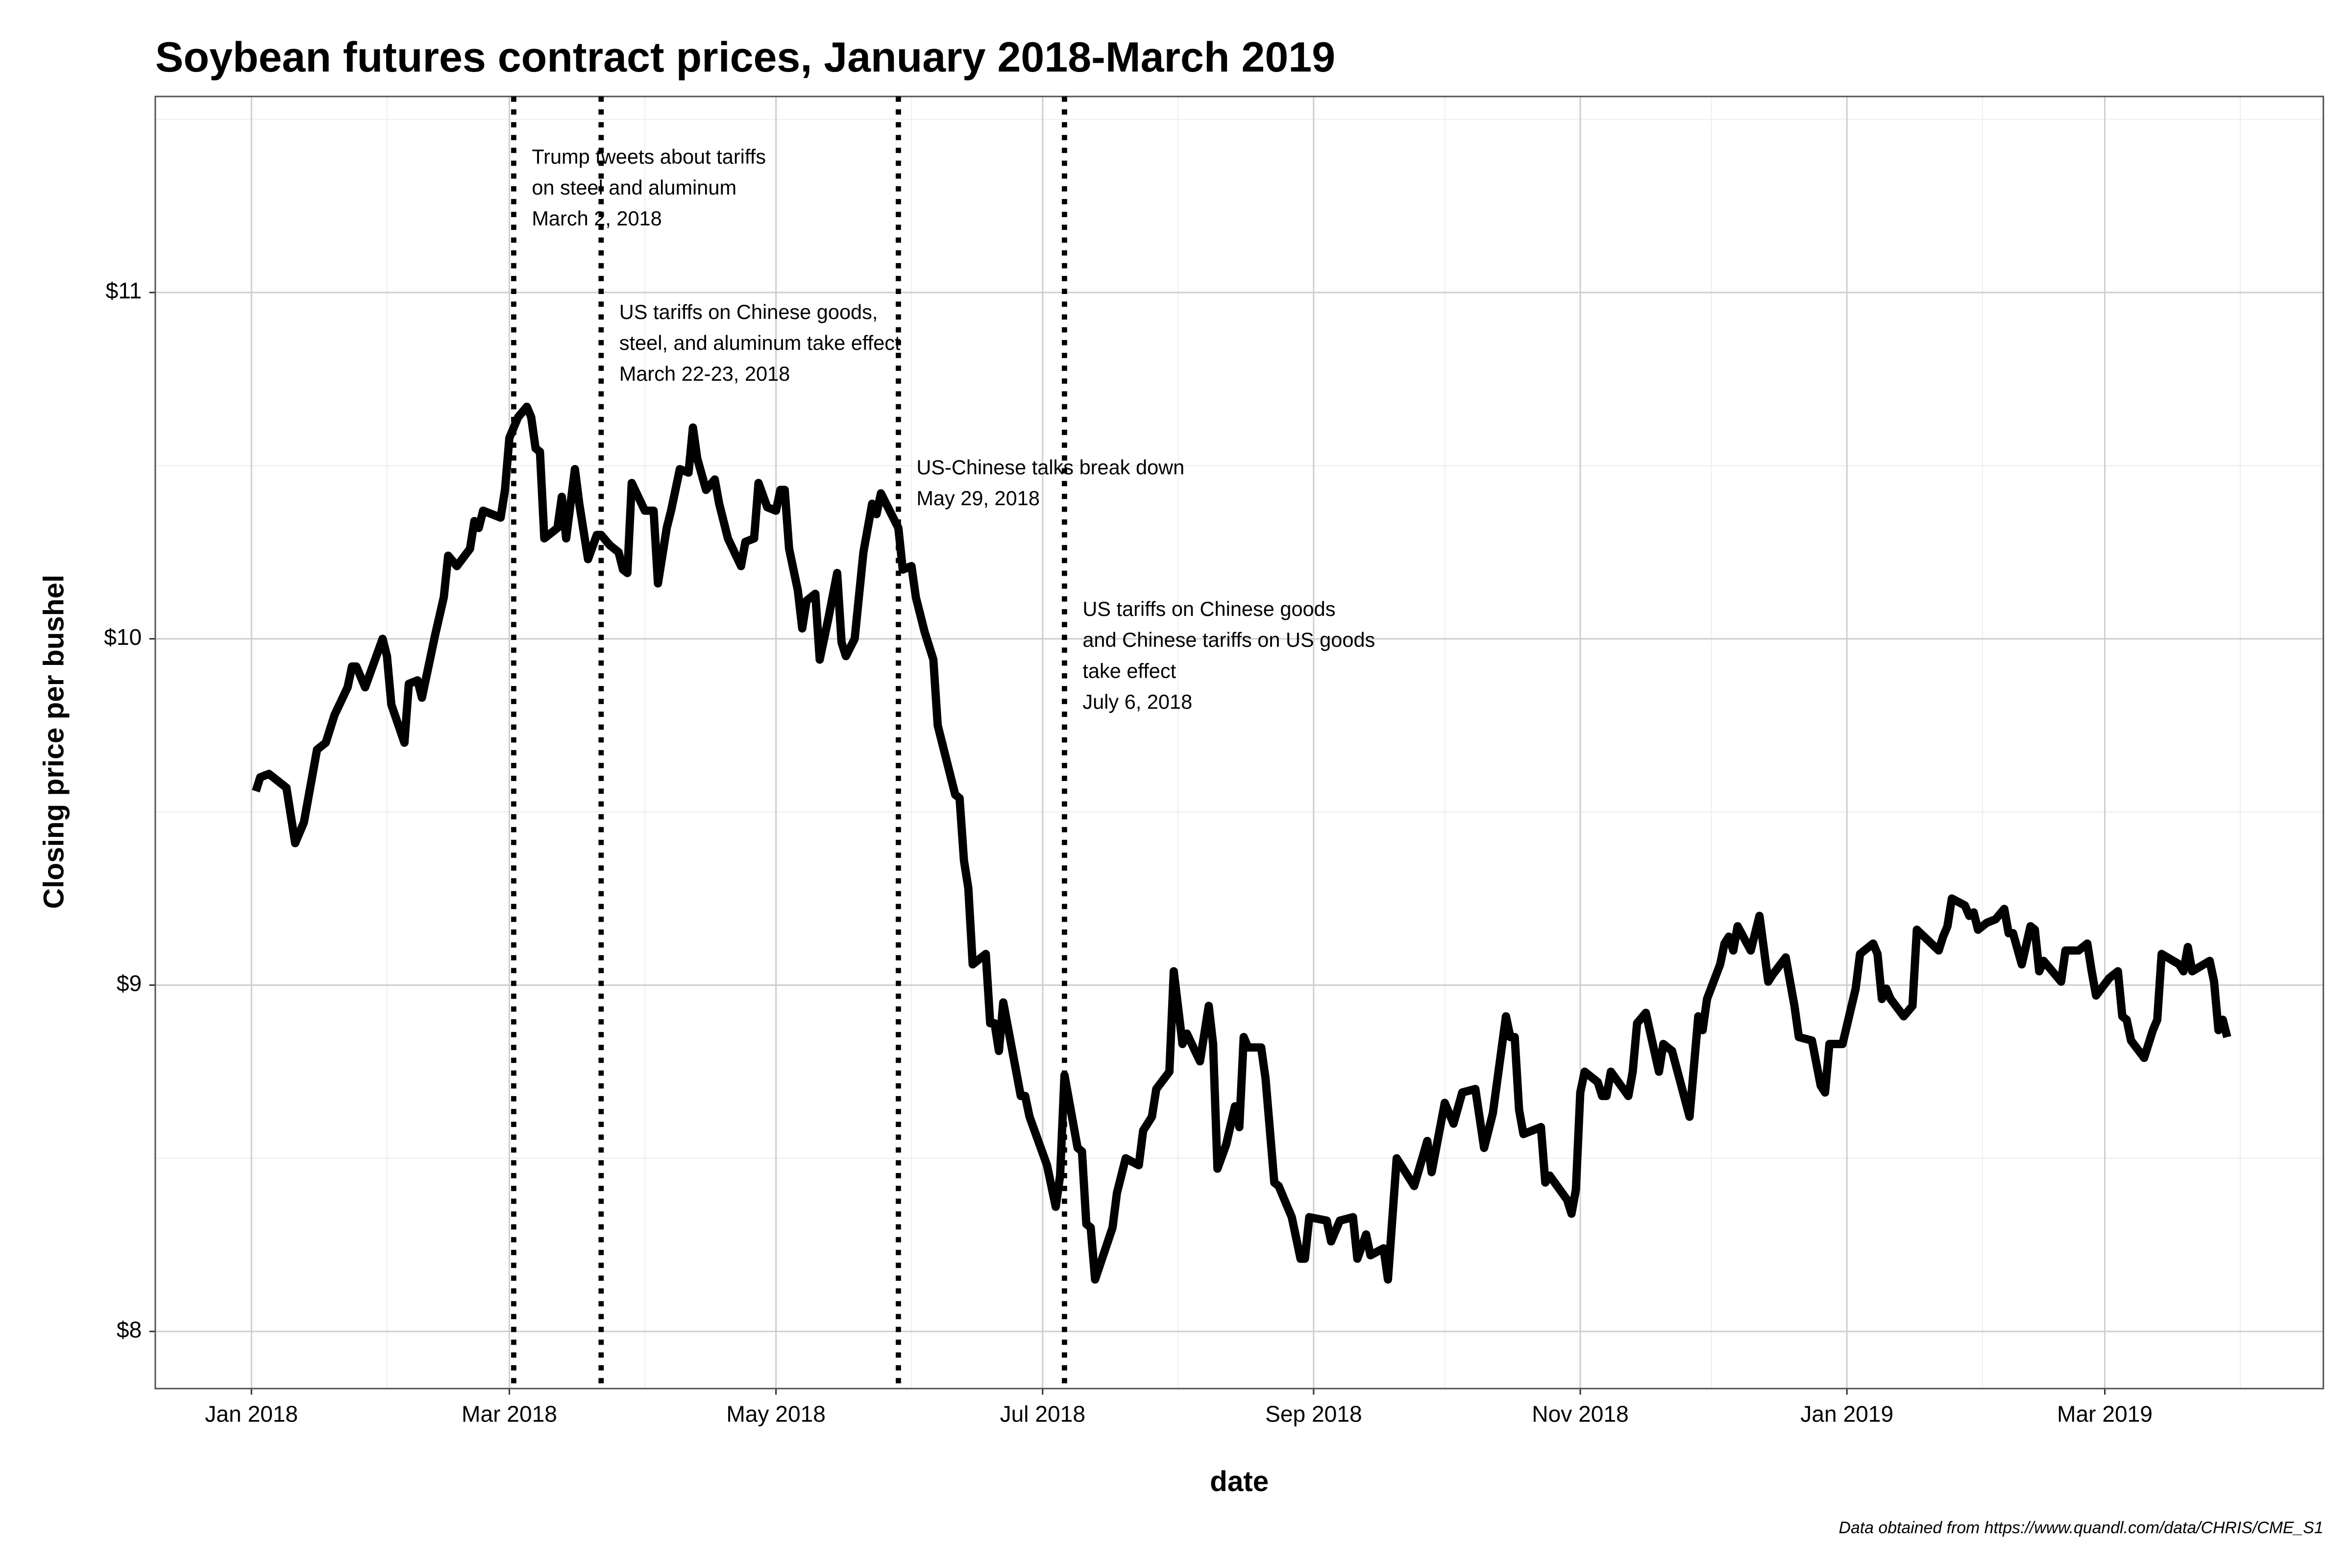 Image resolution: width=2352 pixels, height=1568 pixels. What do you see at coordinates (129, 983) in the screenshot?
I see `y-tick-label: $9` at bounding box center [129, 983].